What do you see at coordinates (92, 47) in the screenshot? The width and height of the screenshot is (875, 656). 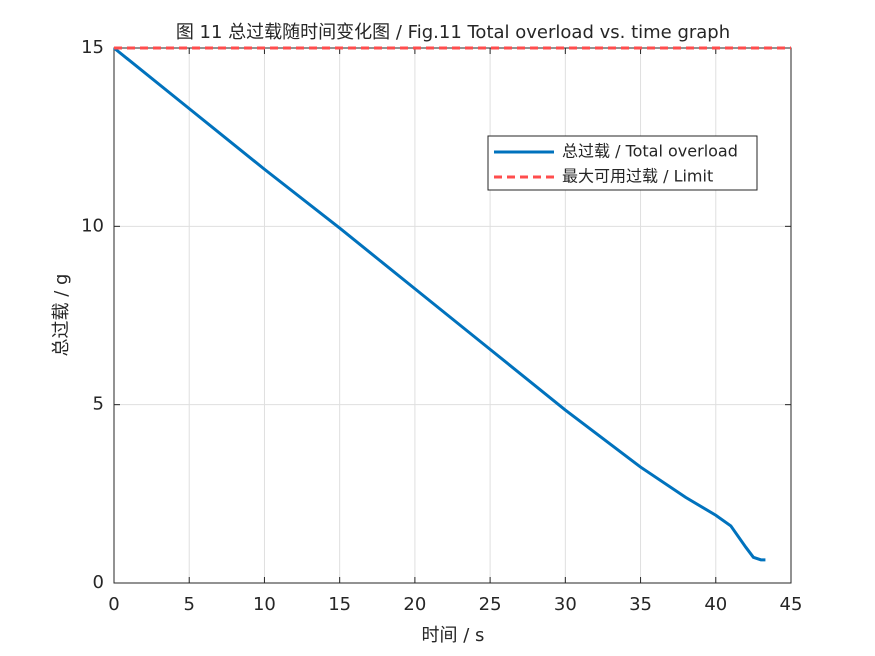 I see `y-tick-label: 15` at bounding box center [92, 47].